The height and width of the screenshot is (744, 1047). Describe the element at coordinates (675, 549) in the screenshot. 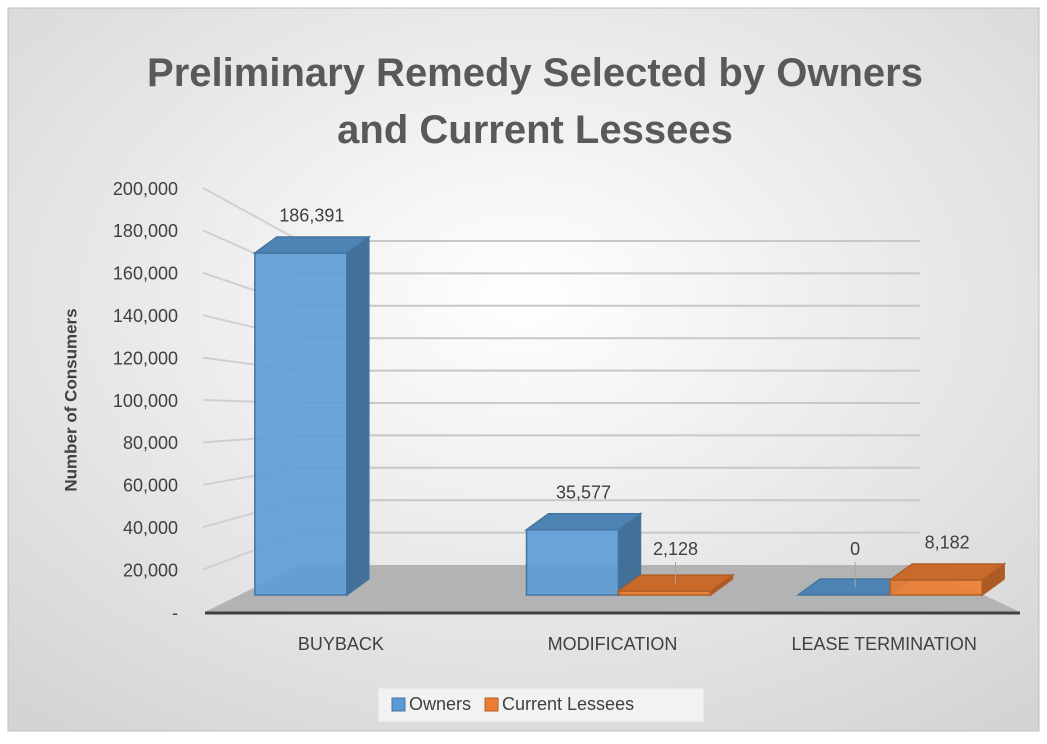

I see `value-label: 2,128` at that location.